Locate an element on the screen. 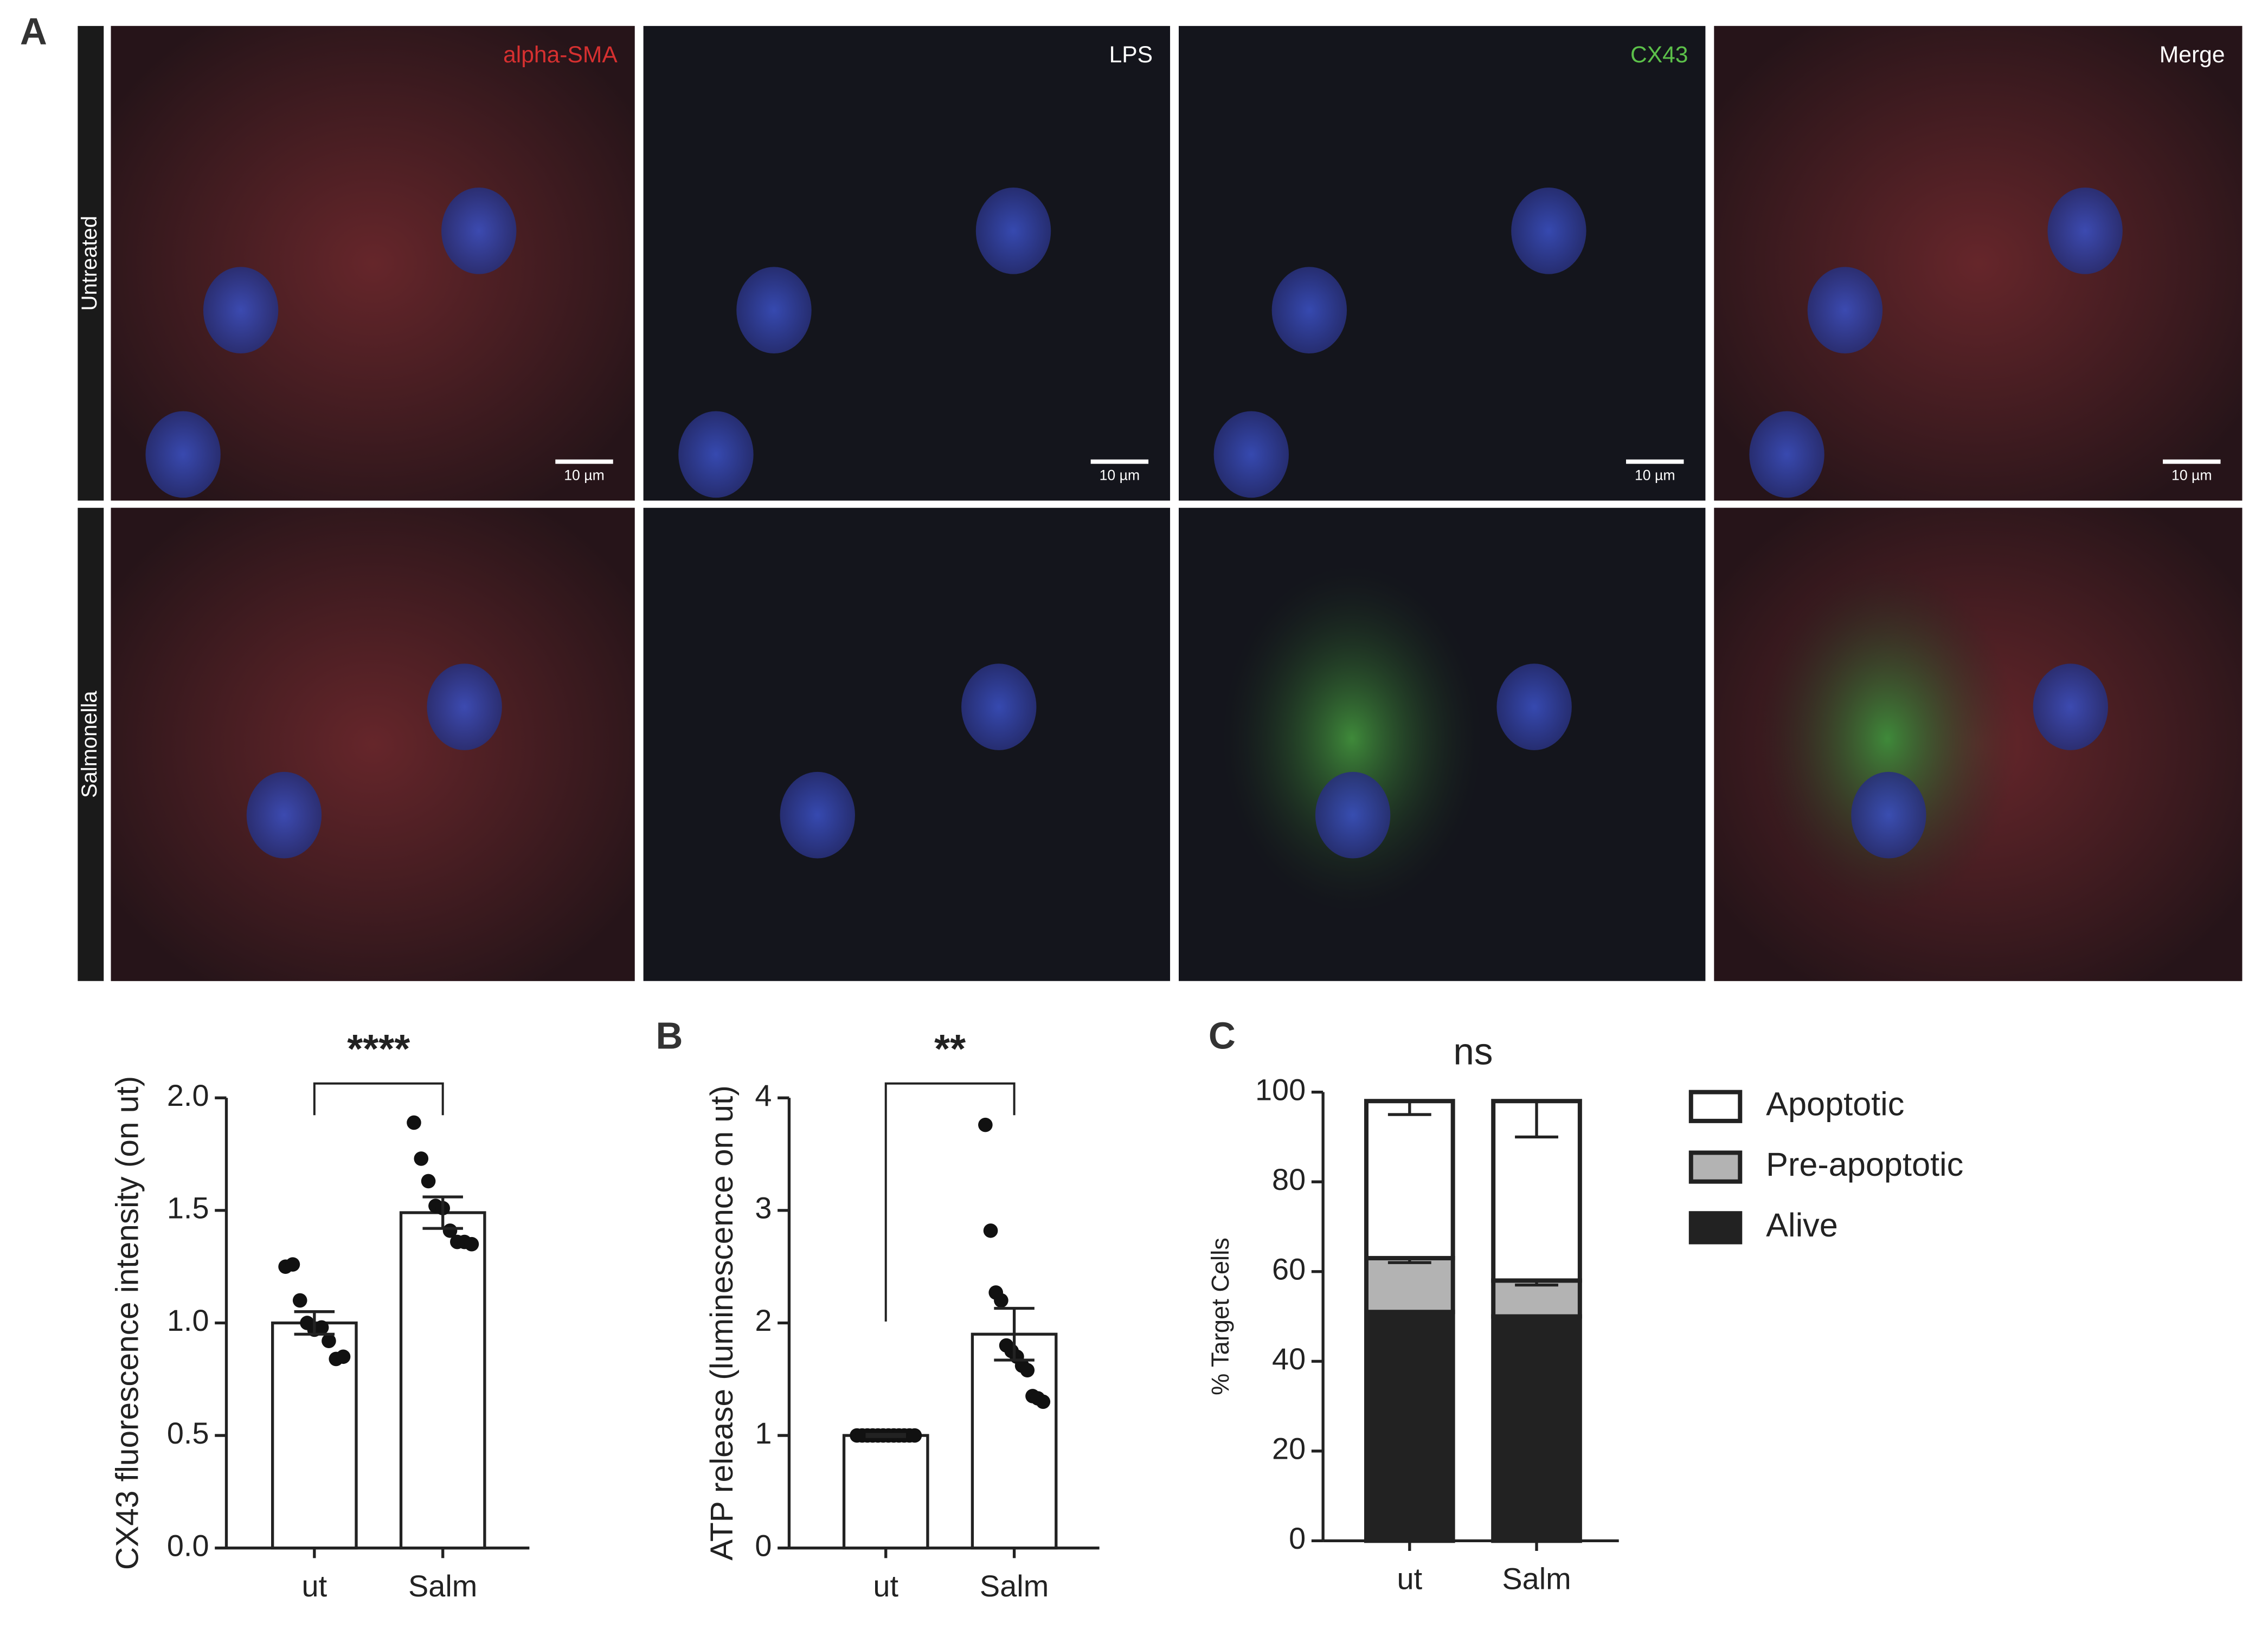  channel-label: LPS is located at coordinates (1131, 55).